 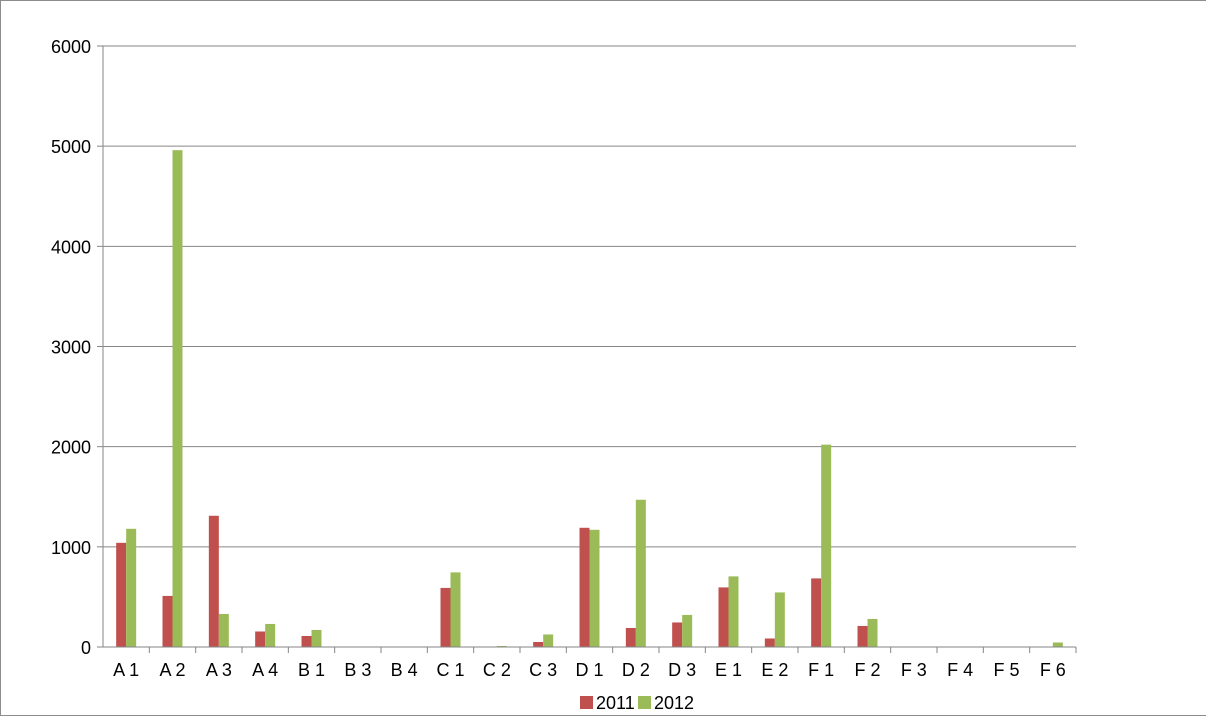 I want to click on x-tick-label: A 2, so click(x=172, y=670).